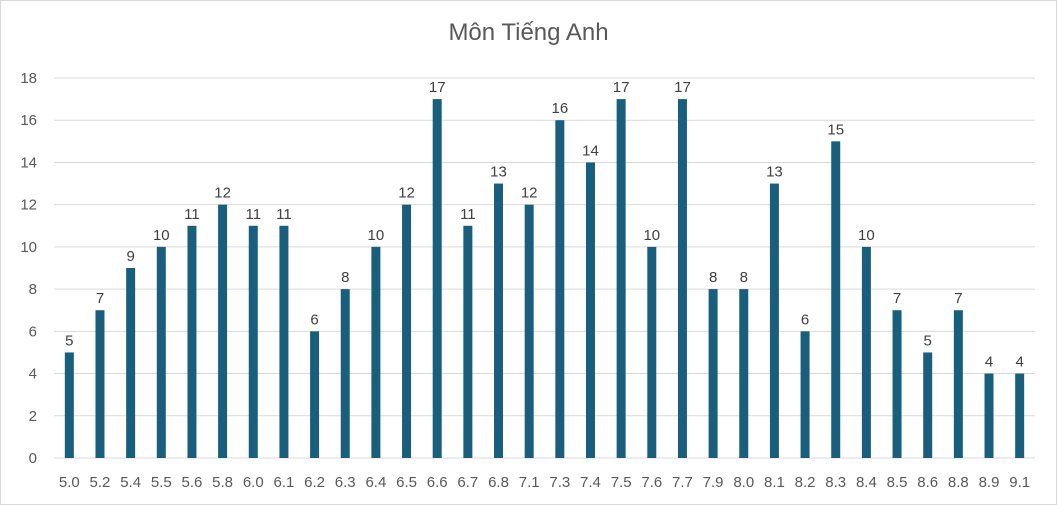 This screenshot has height=505, width=1057. I want to click on y-tick-label: 2, so click(33, 416).